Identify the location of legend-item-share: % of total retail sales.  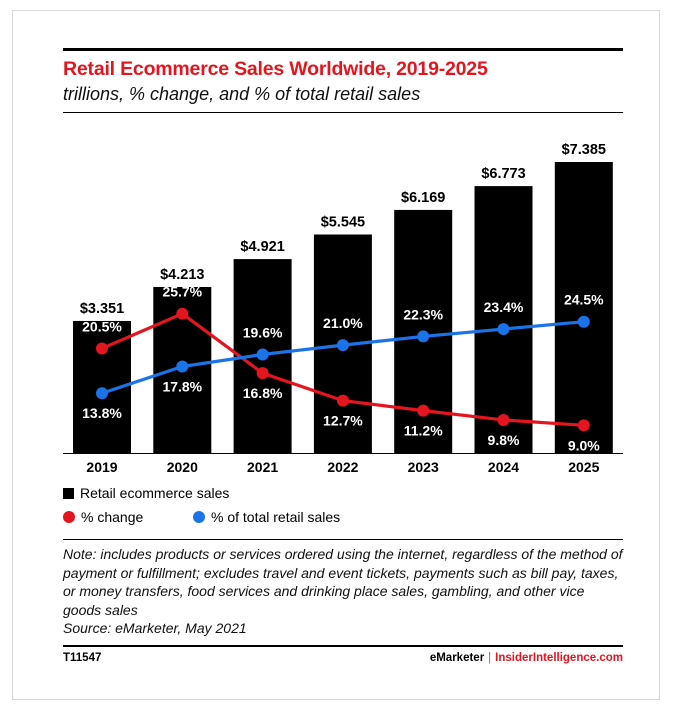
(266, 517).